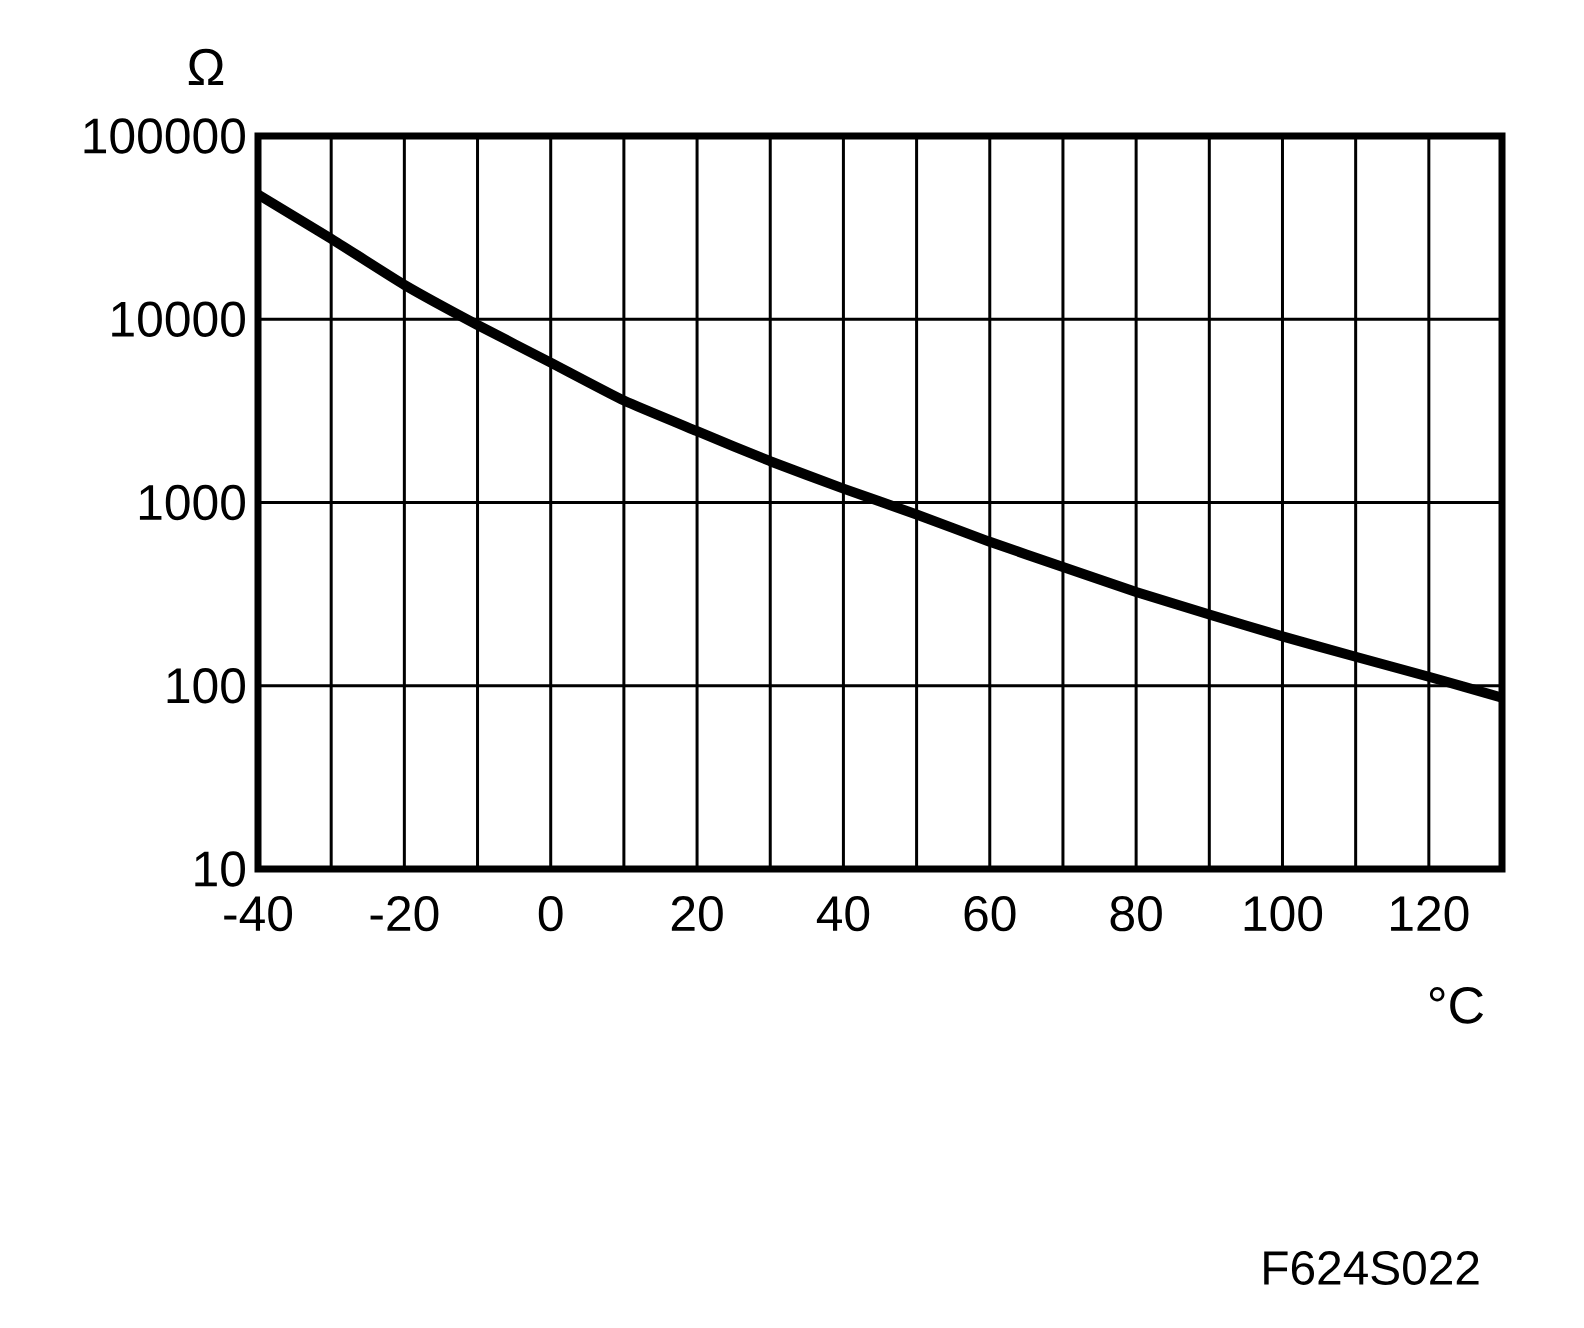  What do you see at coordinates (1283, 914) in the screenshot?
I see `x-tick-label: 100` at bounding box center [1283, 914].